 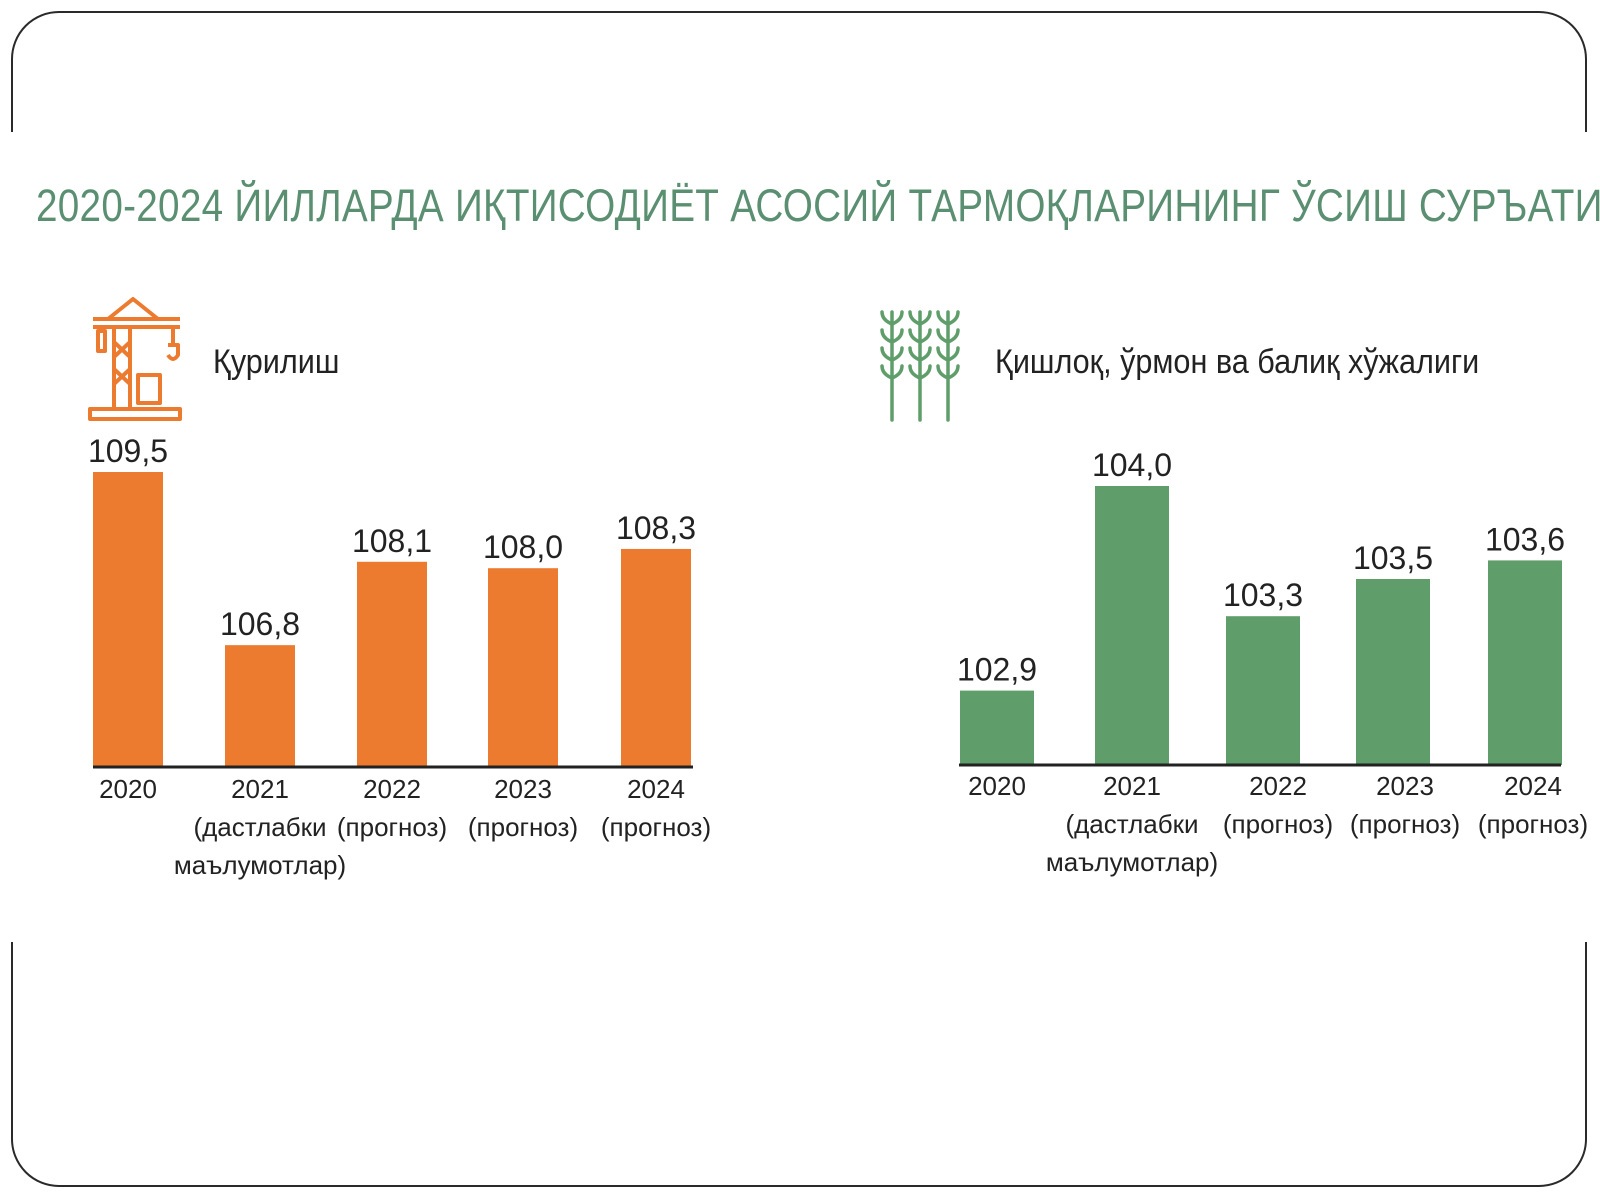 I want to click on agriculture-chart-title: Қишлоқ, ўрмон ва балиқ хўжалиги, so click(x=1237, y=362).